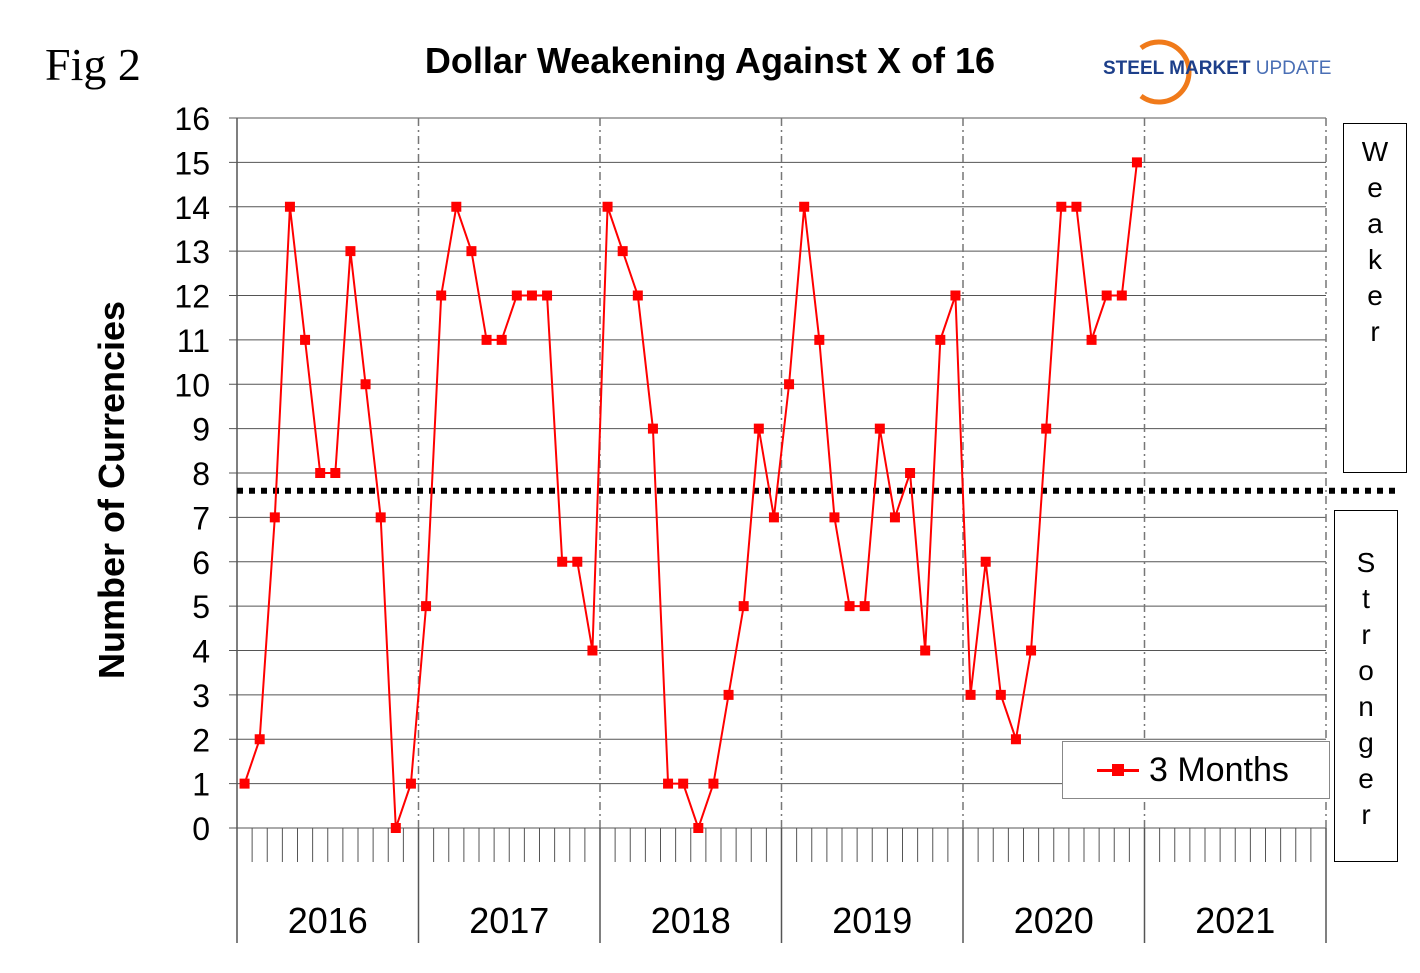 Image resolution: width=1420 pixels, height=973 pixels. I want to click on stronger-letter: n, so click(1366, 706).